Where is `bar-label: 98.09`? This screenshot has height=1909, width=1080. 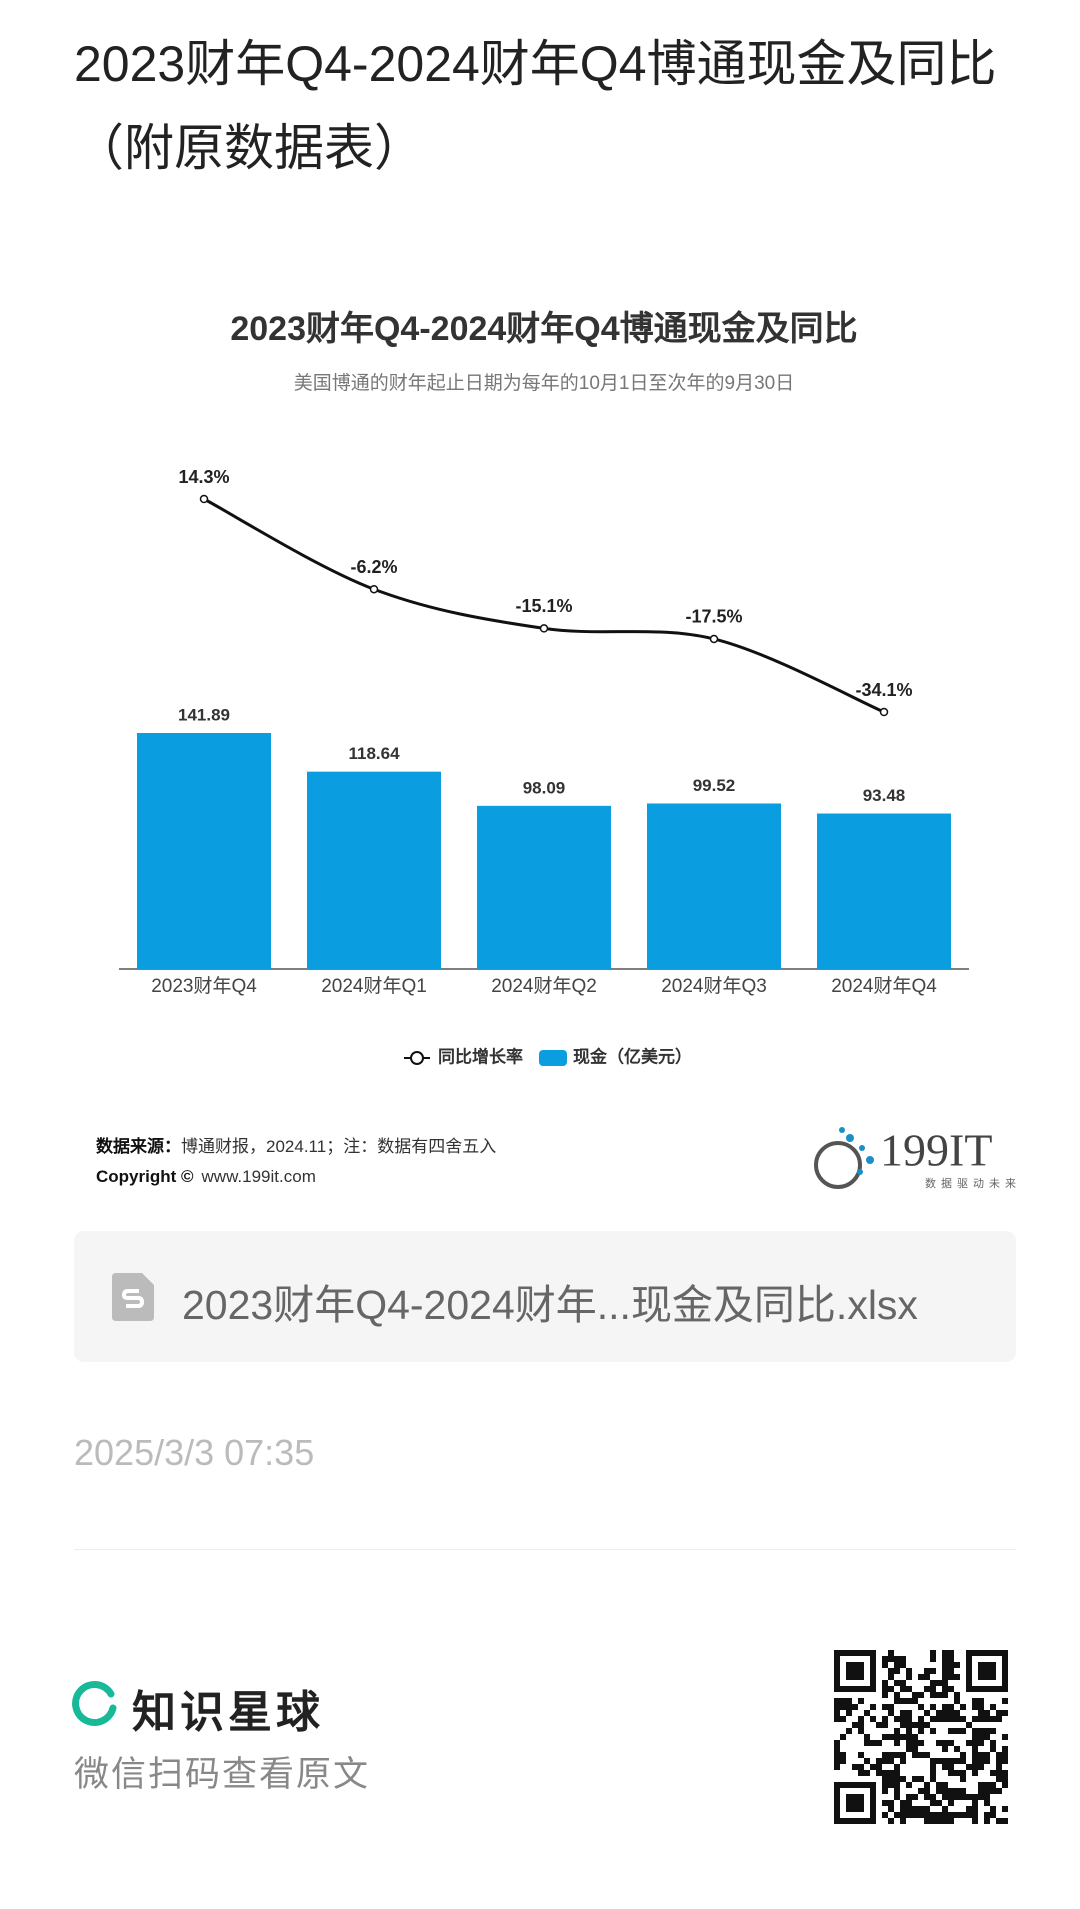 bar-label: 98.09 is located at coordinates (544, 787).